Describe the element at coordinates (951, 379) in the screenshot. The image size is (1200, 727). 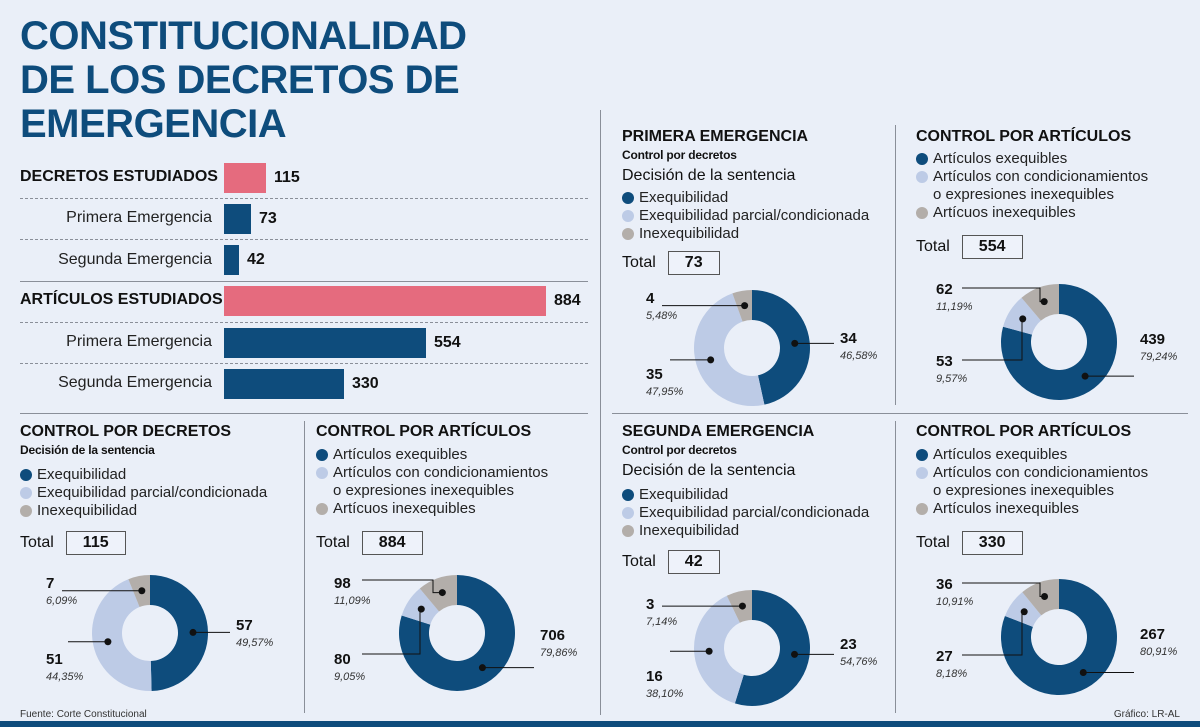
I see `slice-percent-label: 9,57%` at that location.